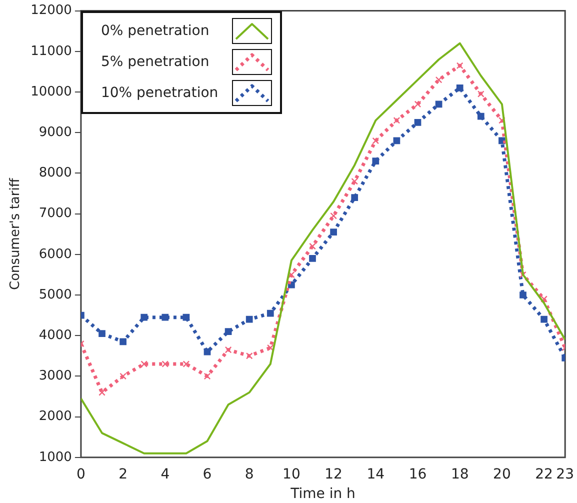 The width and height of the screenshot is (577, 503). Describe the element at coordinates (55, 214) in the screenshot. I see `y-tick-label: 7000` at that location.